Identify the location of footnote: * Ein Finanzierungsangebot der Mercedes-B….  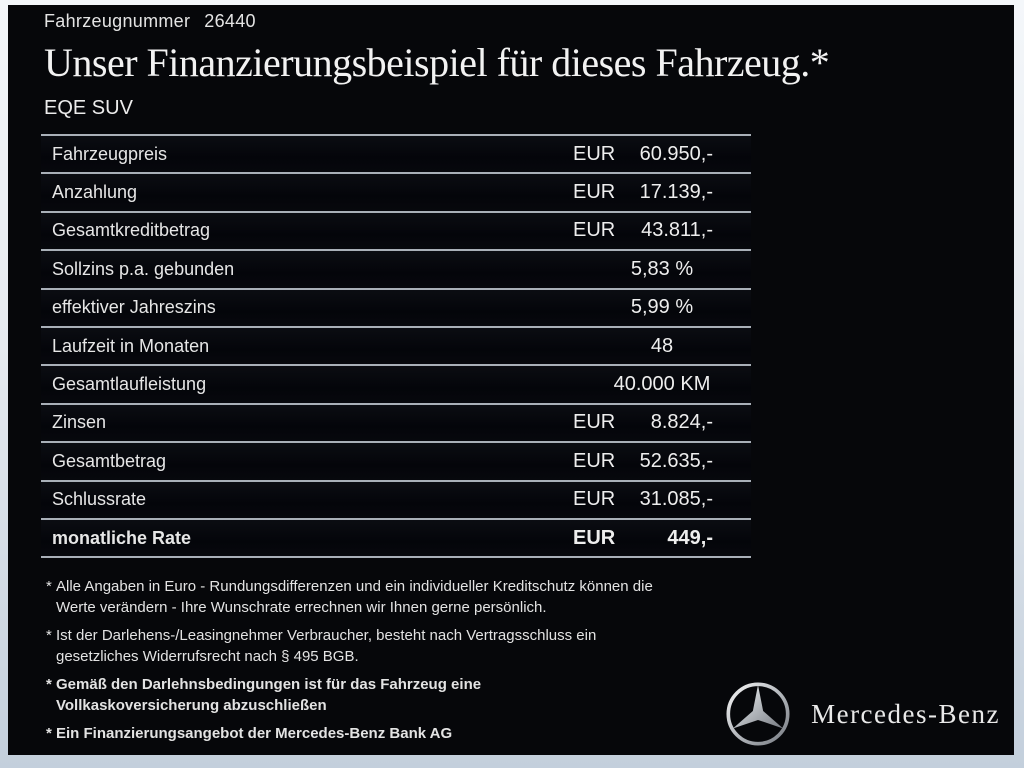
(530, 733).